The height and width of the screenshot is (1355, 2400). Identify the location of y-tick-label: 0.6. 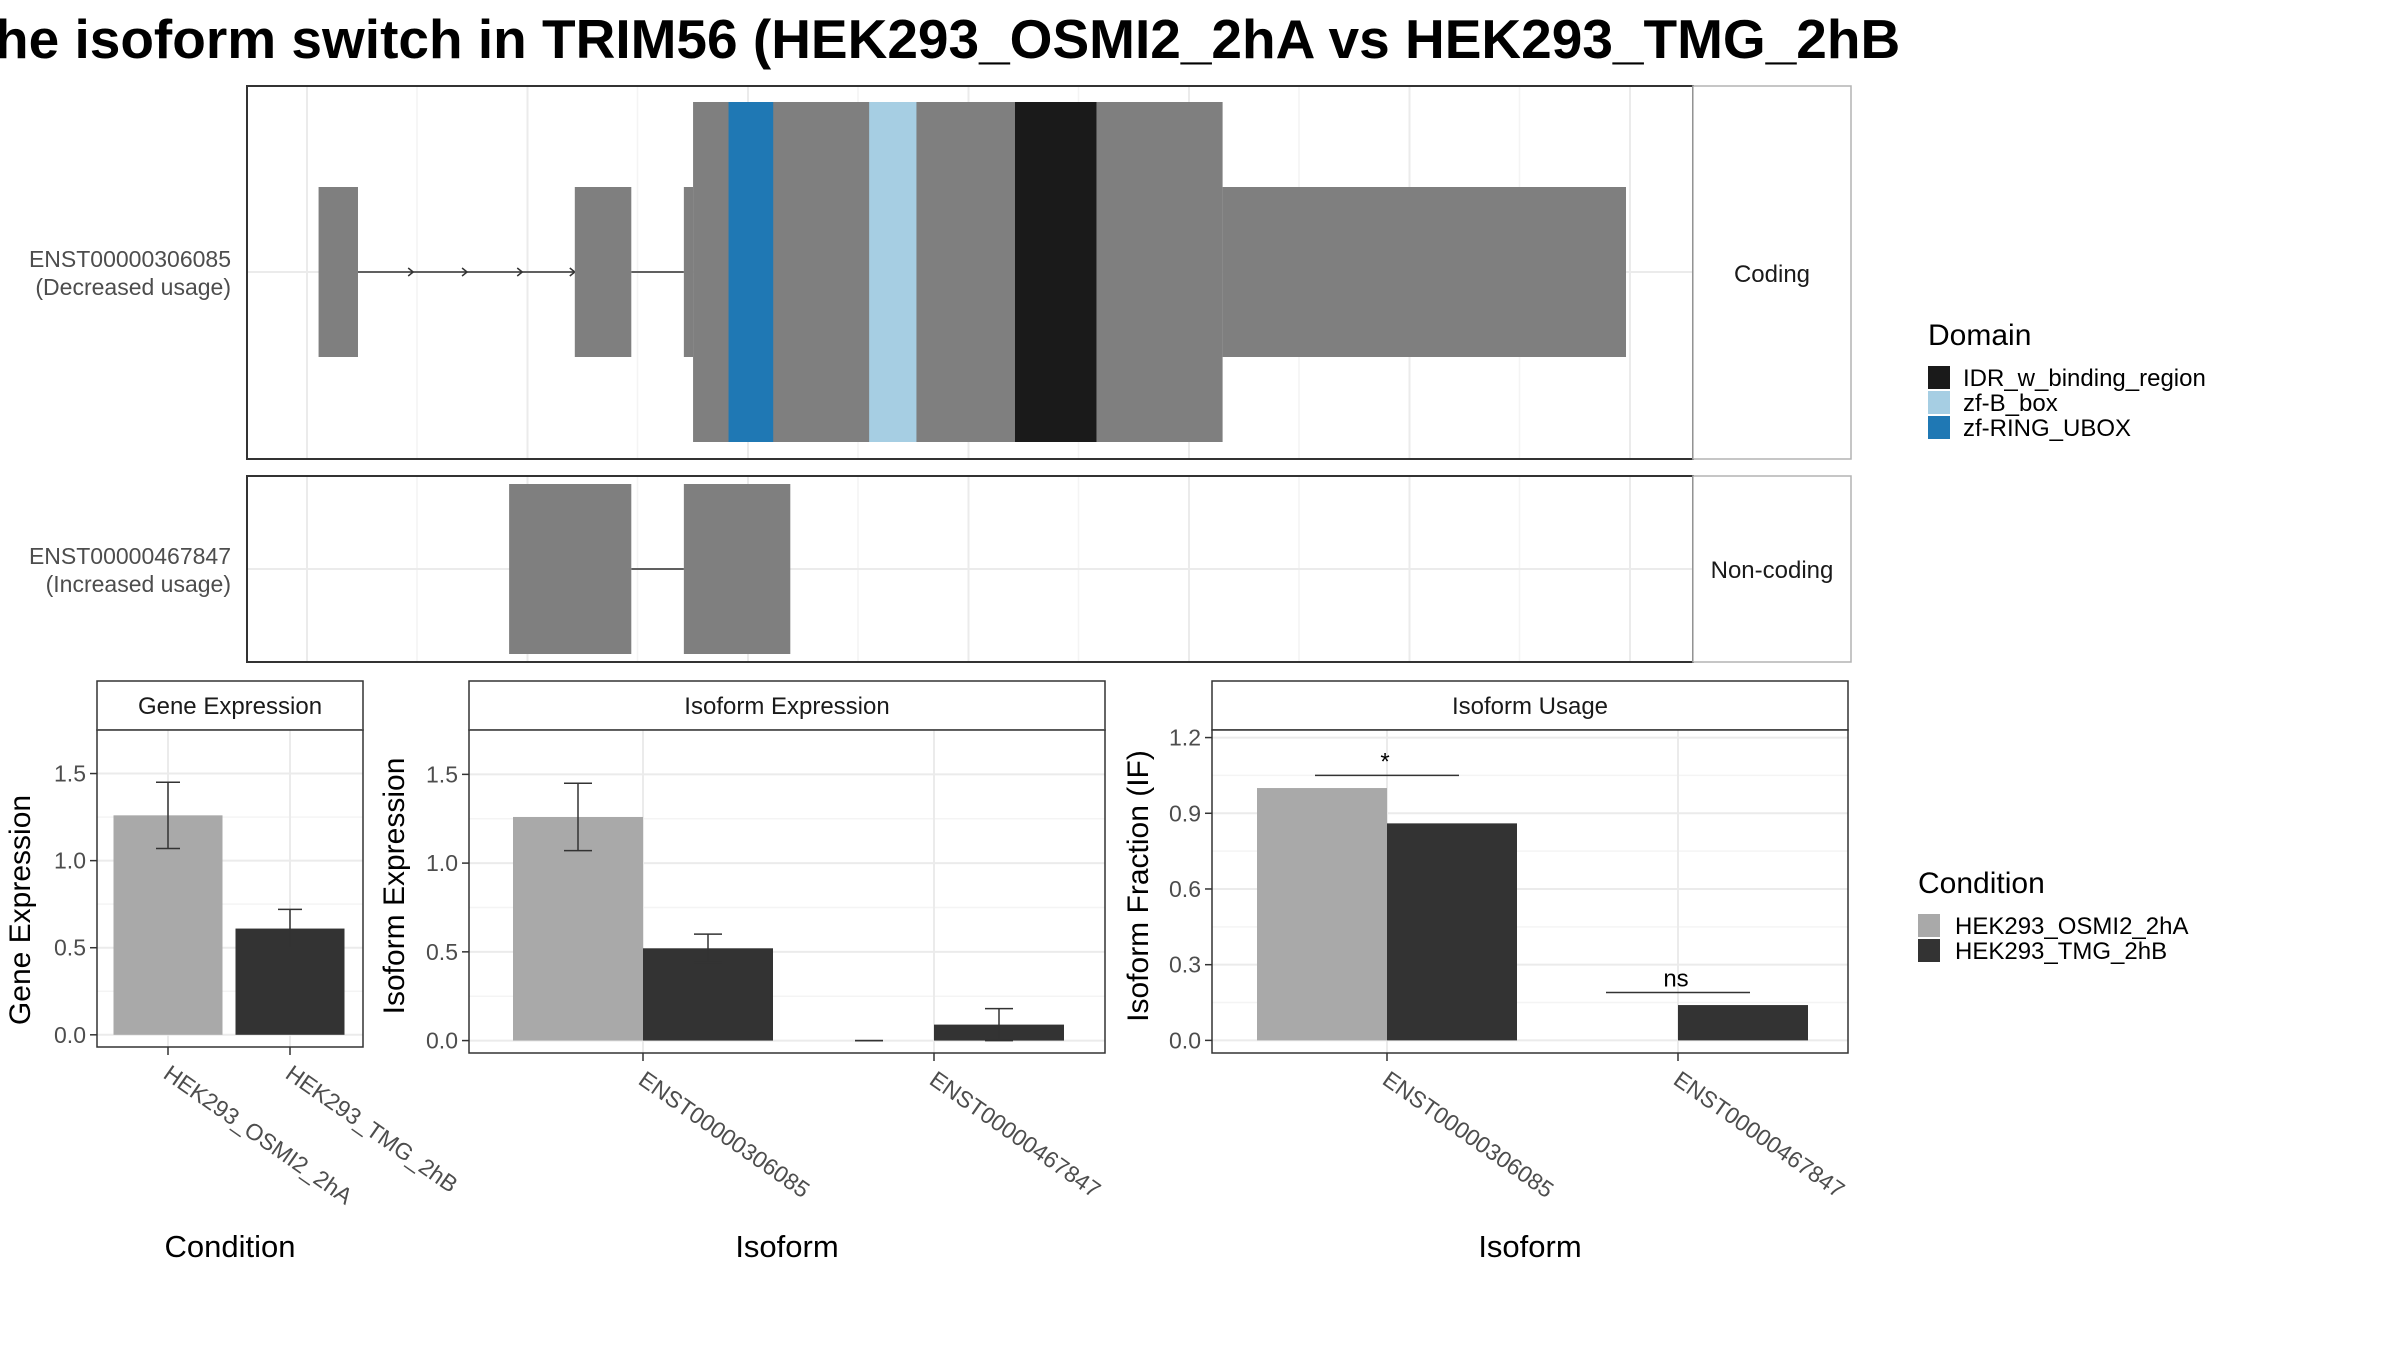
(1185, 889).